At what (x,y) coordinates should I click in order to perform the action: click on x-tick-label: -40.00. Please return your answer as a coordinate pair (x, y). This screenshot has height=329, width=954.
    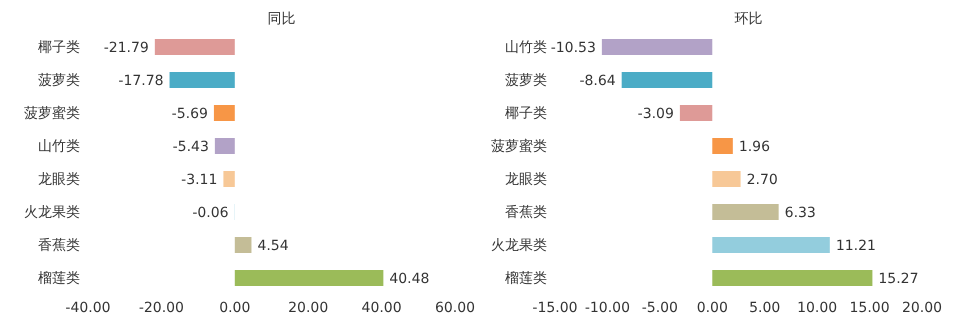
    Looking at the image, I should click on (88, 308).